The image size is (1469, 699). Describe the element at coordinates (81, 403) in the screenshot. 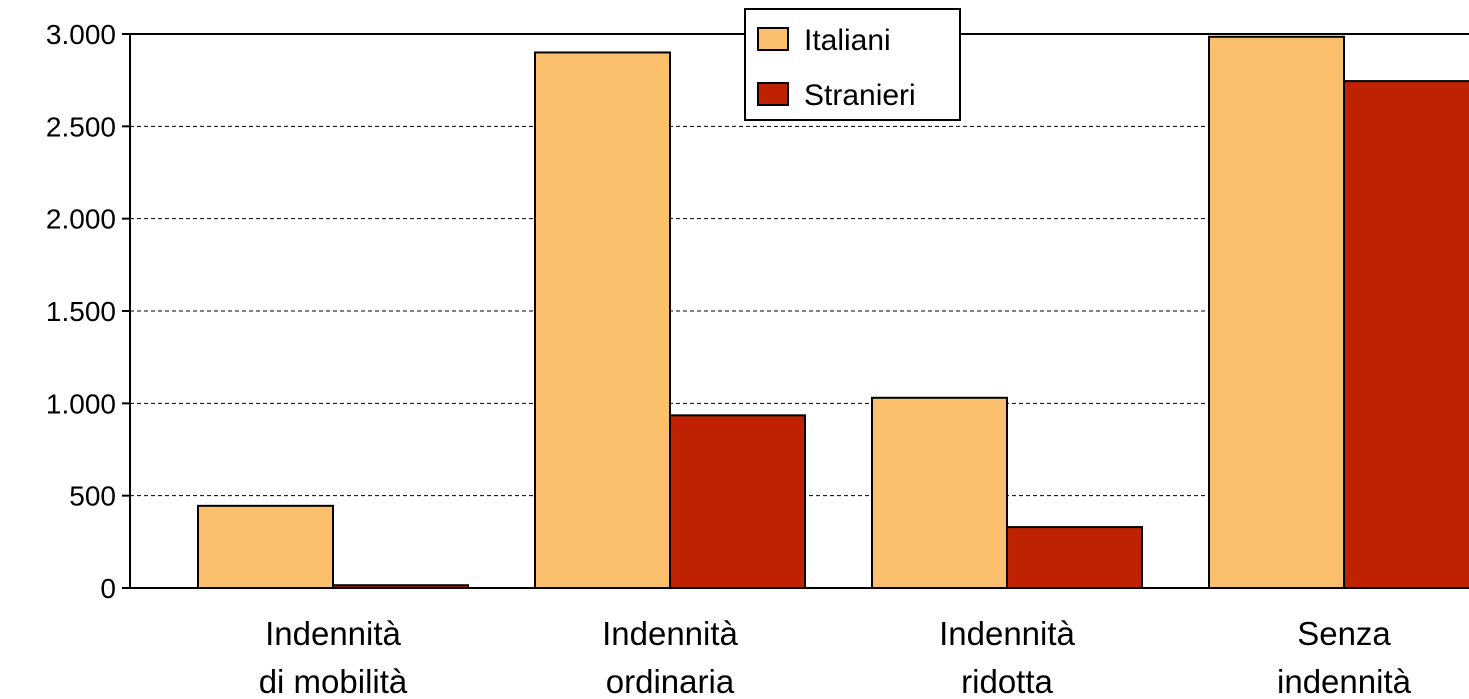

I see `y-tick-label: 1.000` at that location.